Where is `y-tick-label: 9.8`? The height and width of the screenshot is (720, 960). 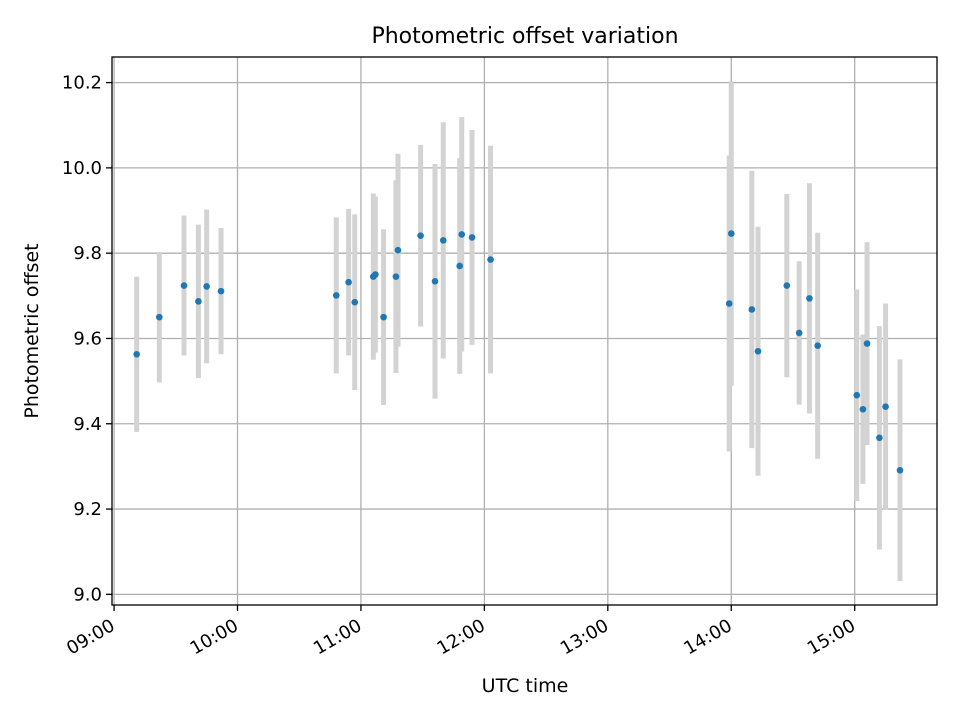 y-tick-label: 9.8 is located at coordinates (87, 253).